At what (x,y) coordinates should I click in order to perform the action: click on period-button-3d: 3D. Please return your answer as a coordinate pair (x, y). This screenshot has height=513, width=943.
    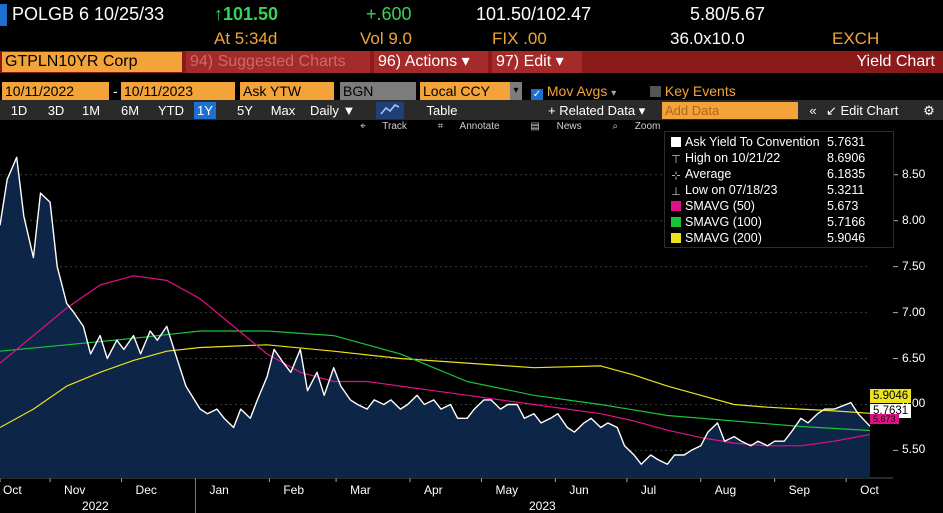
    Looking at the image, I should click on (56, 110).